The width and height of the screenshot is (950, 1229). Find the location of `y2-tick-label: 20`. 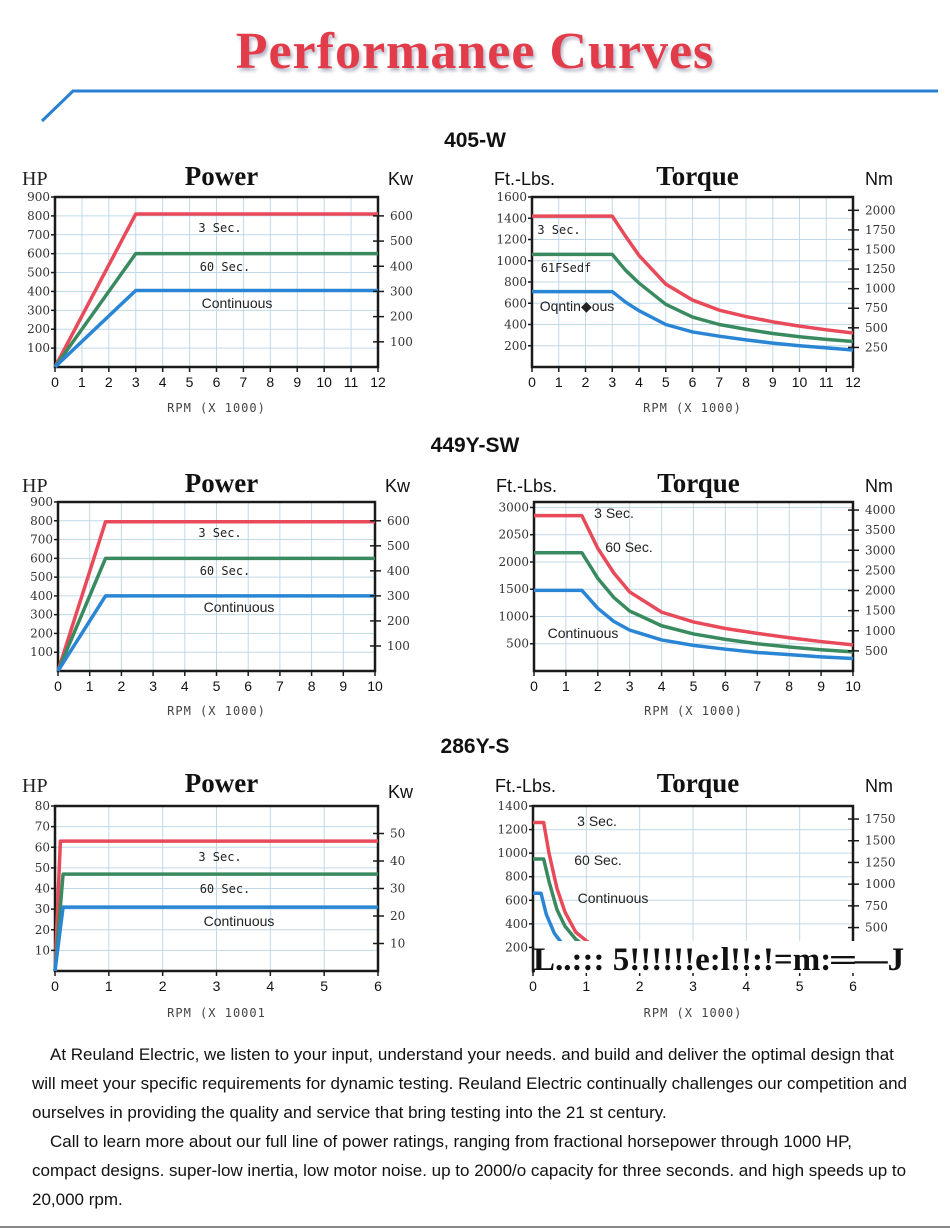

y2-tick-label: 20 is located at coordinates (397, 916).